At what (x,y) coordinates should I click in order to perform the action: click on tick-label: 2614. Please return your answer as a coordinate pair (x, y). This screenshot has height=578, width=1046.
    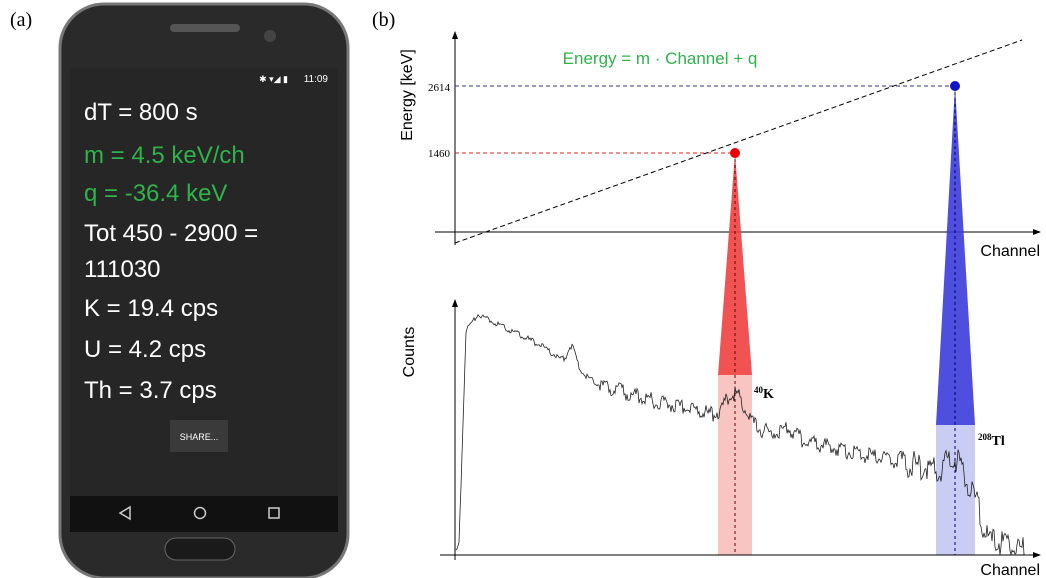
    Looking at the image, I should click on (439, 88).